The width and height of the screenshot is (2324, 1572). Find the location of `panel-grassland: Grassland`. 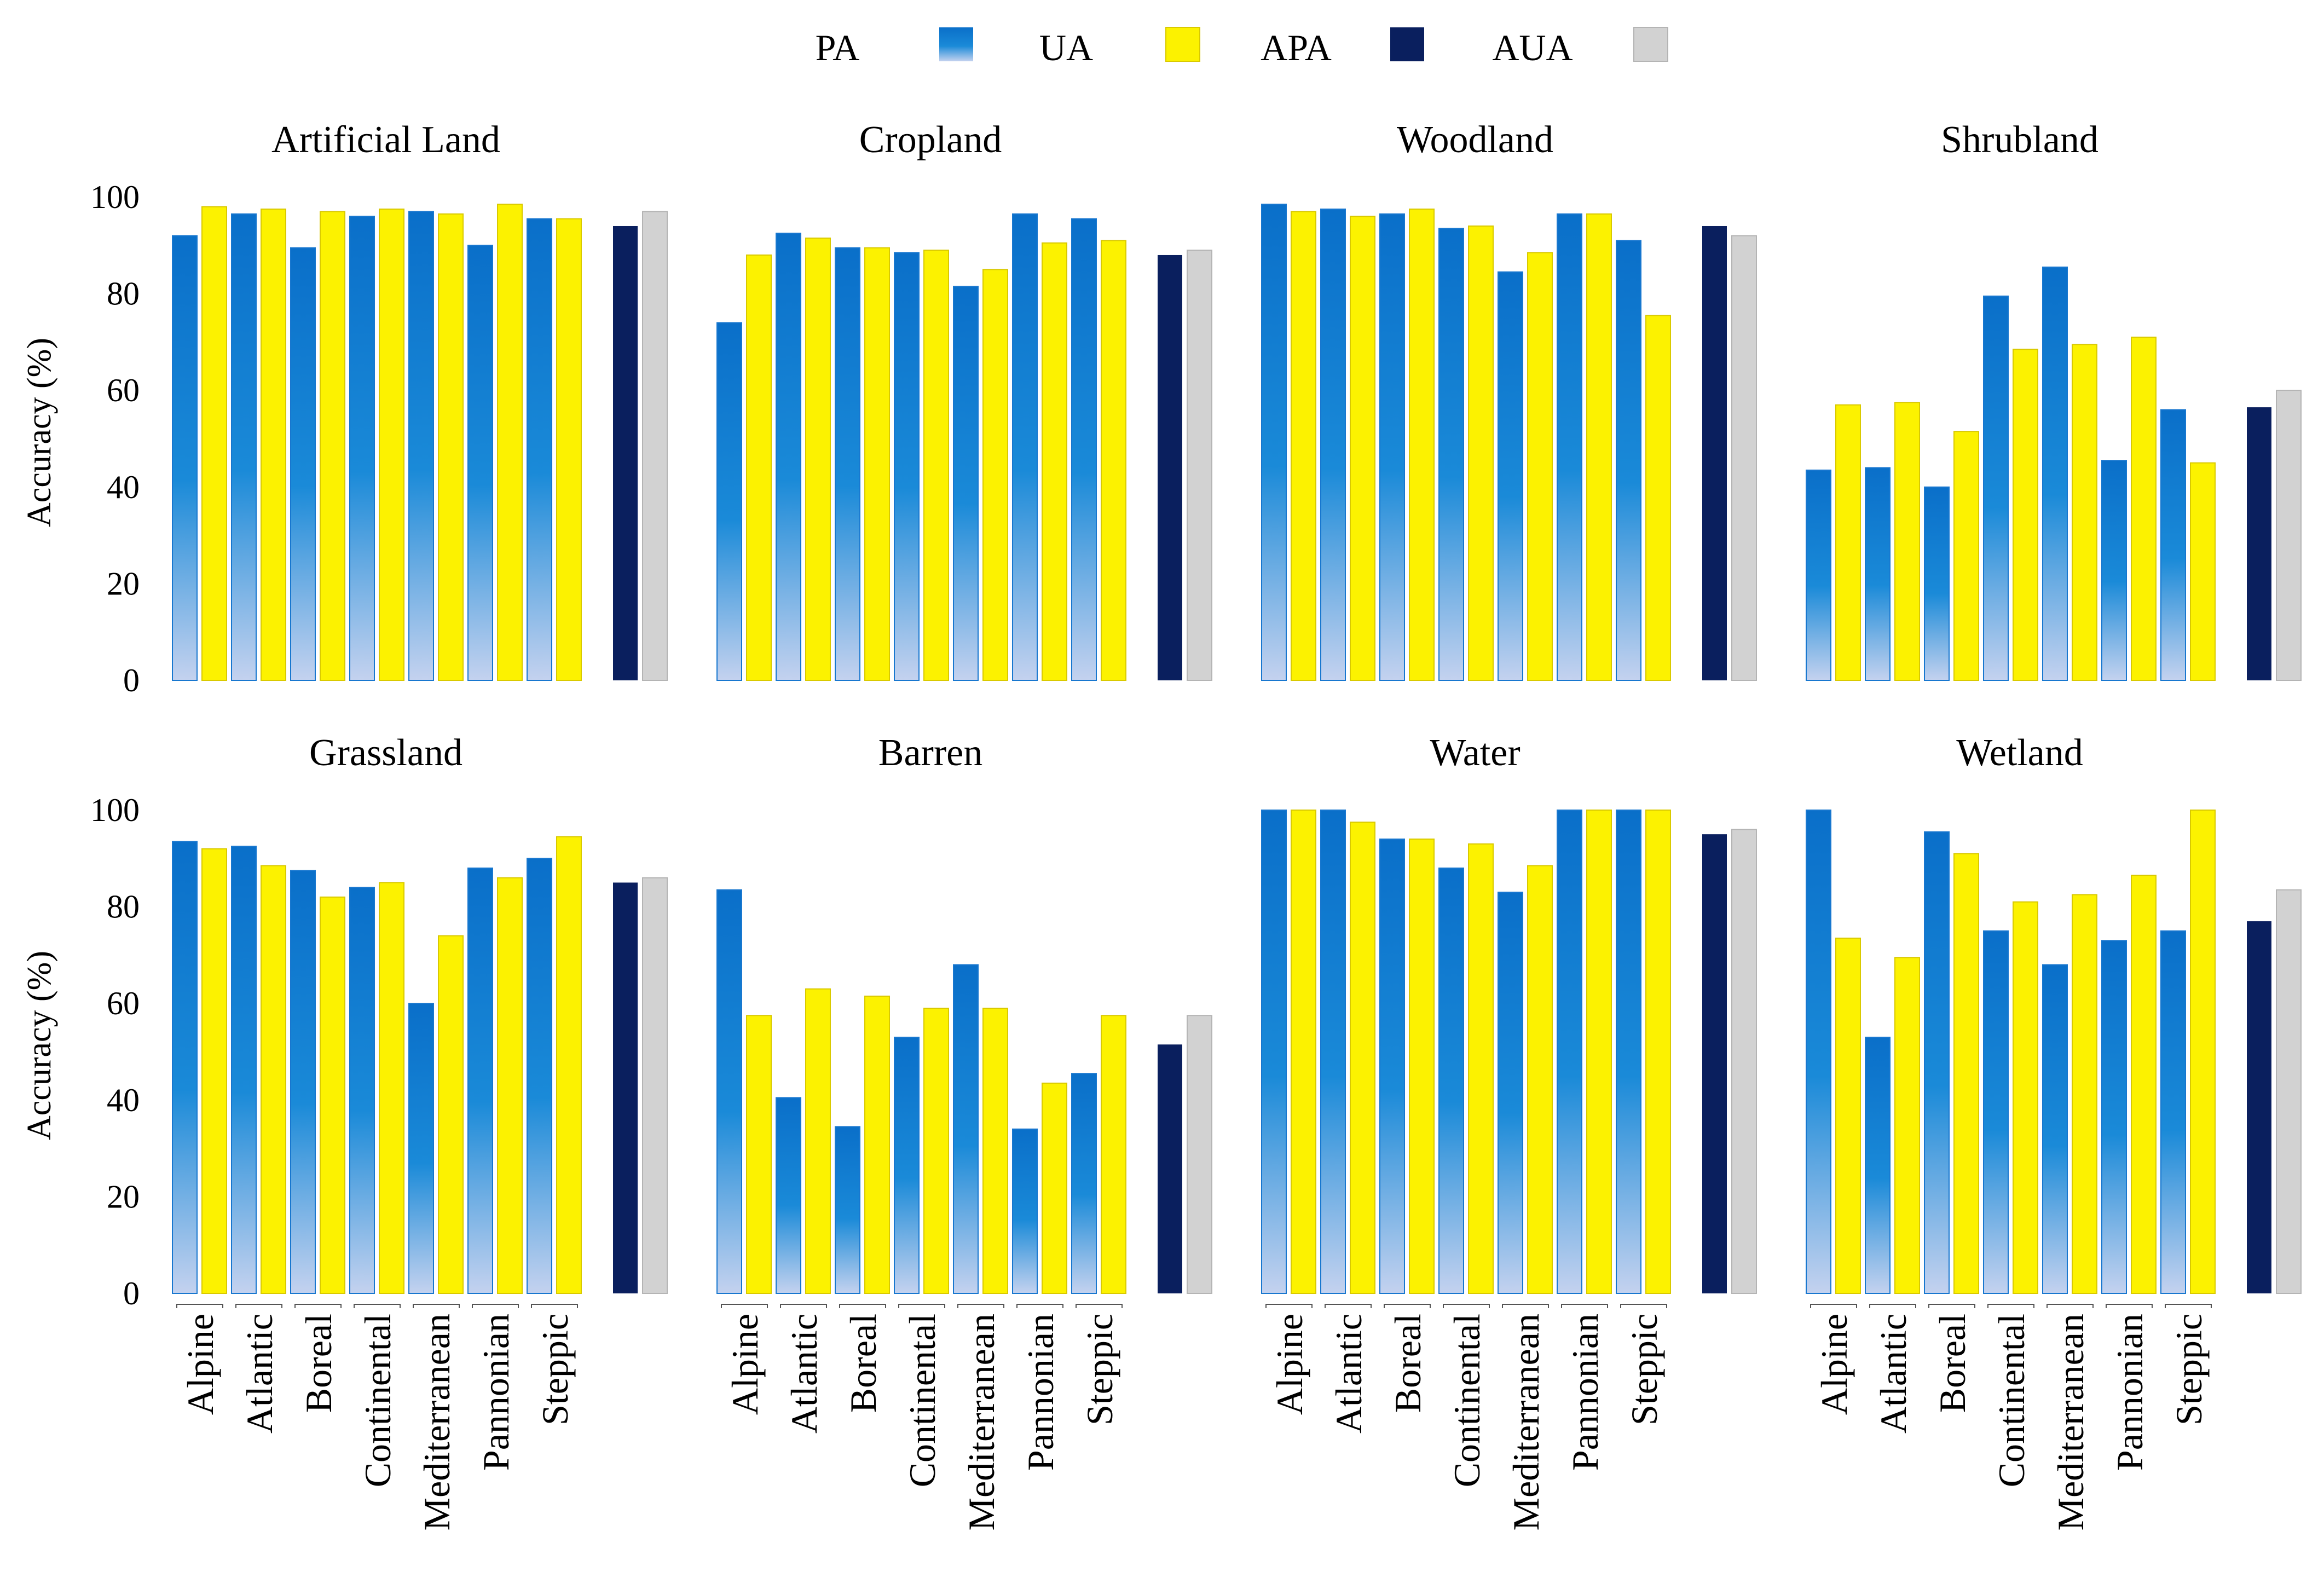

panel-grassland: Grassland is located at coordinates (420, 1013).